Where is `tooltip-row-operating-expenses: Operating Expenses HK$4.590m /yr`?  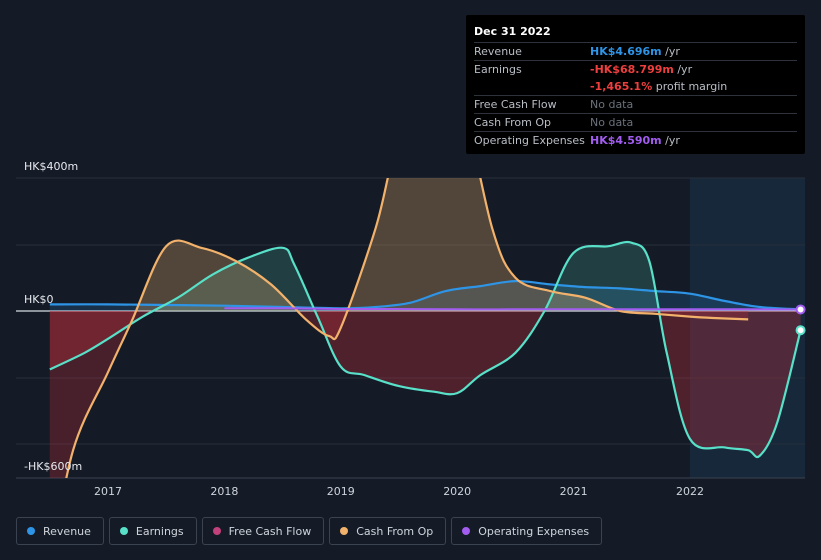
tooltip-row-operating-expenses: Operating Expenses HK$4.590m /yr is located at coordinates (635, 140).